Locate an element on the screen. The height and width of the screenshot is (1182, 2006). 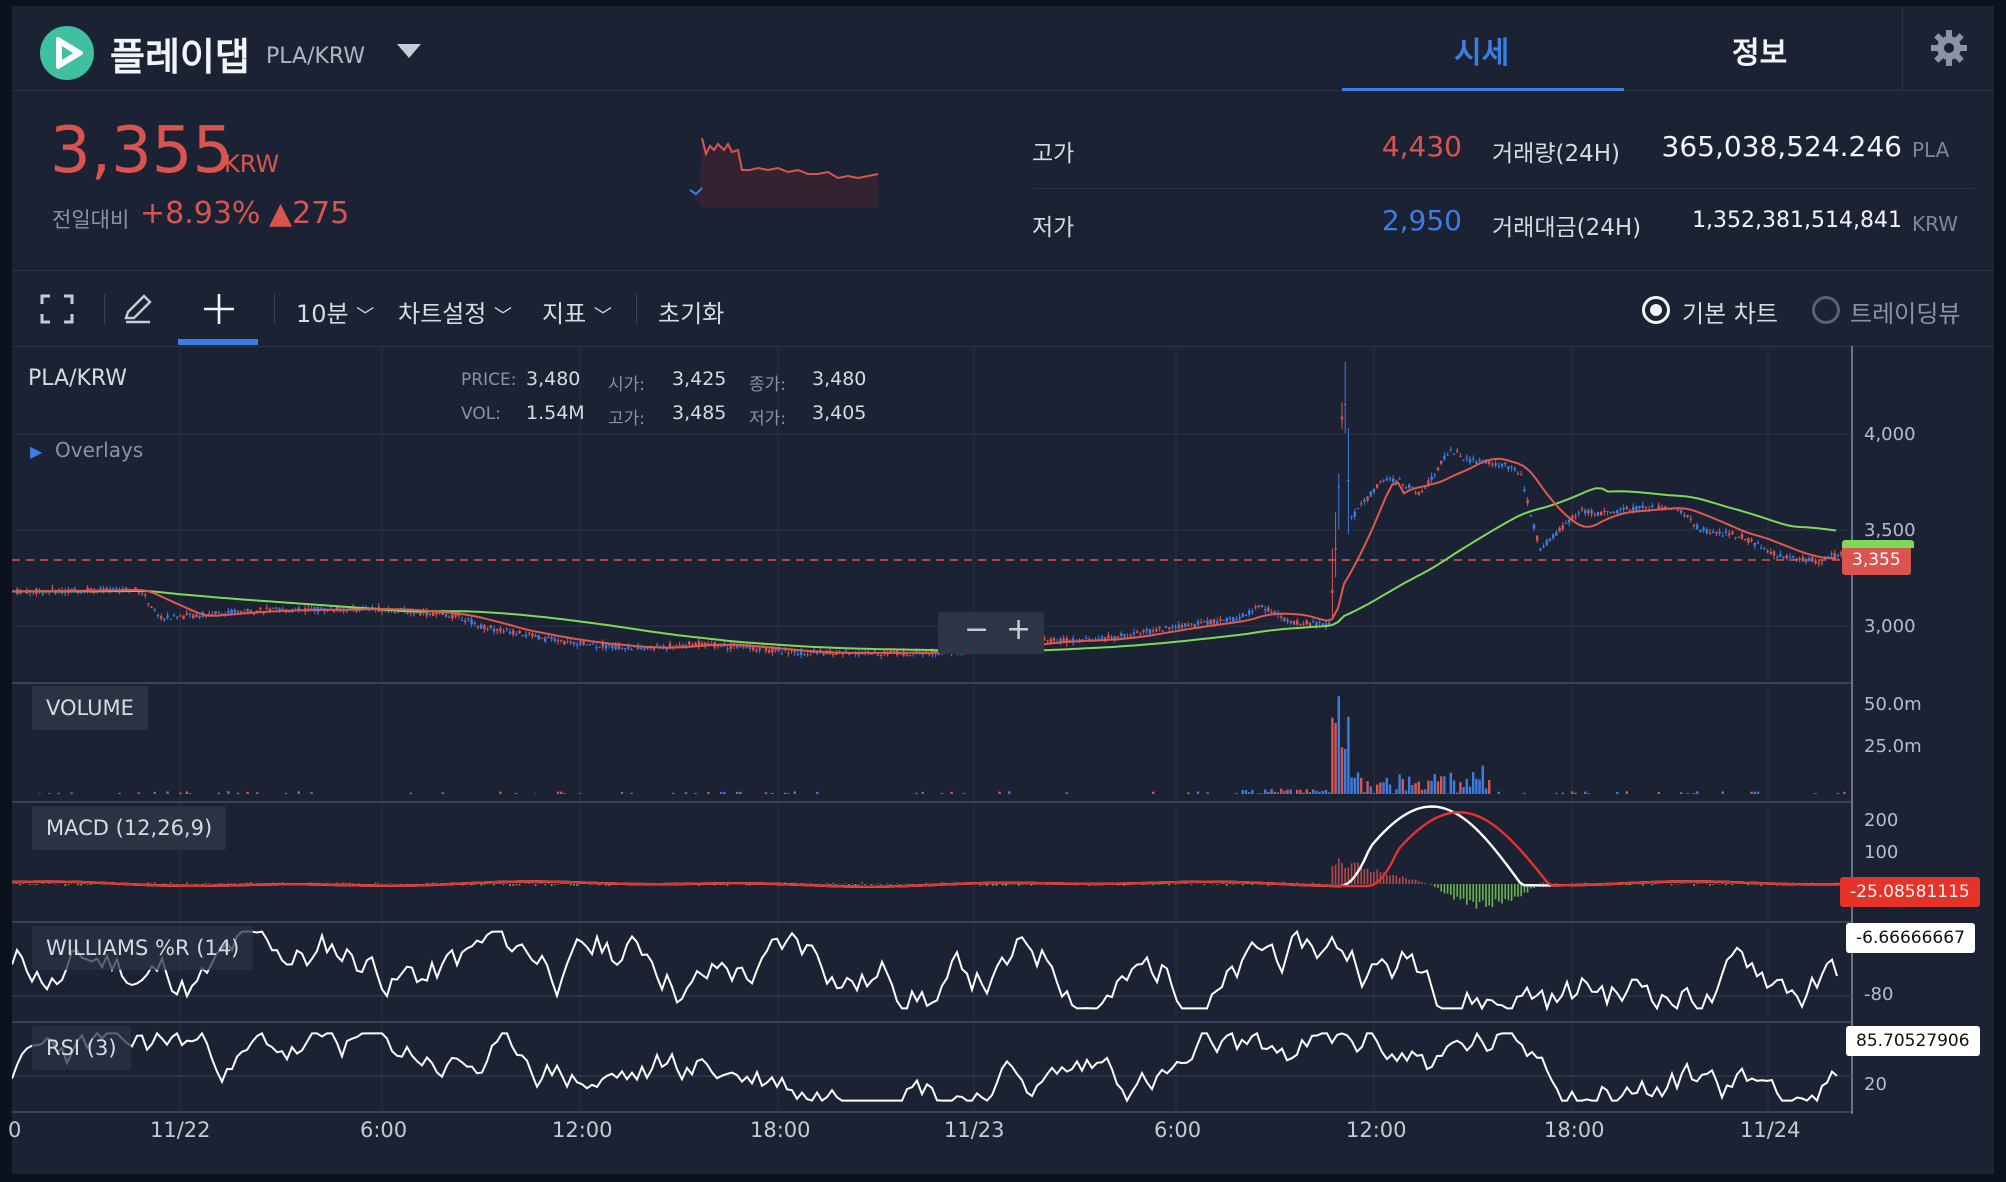
tab-info: 정보 is located at coordinates (1760, 53).